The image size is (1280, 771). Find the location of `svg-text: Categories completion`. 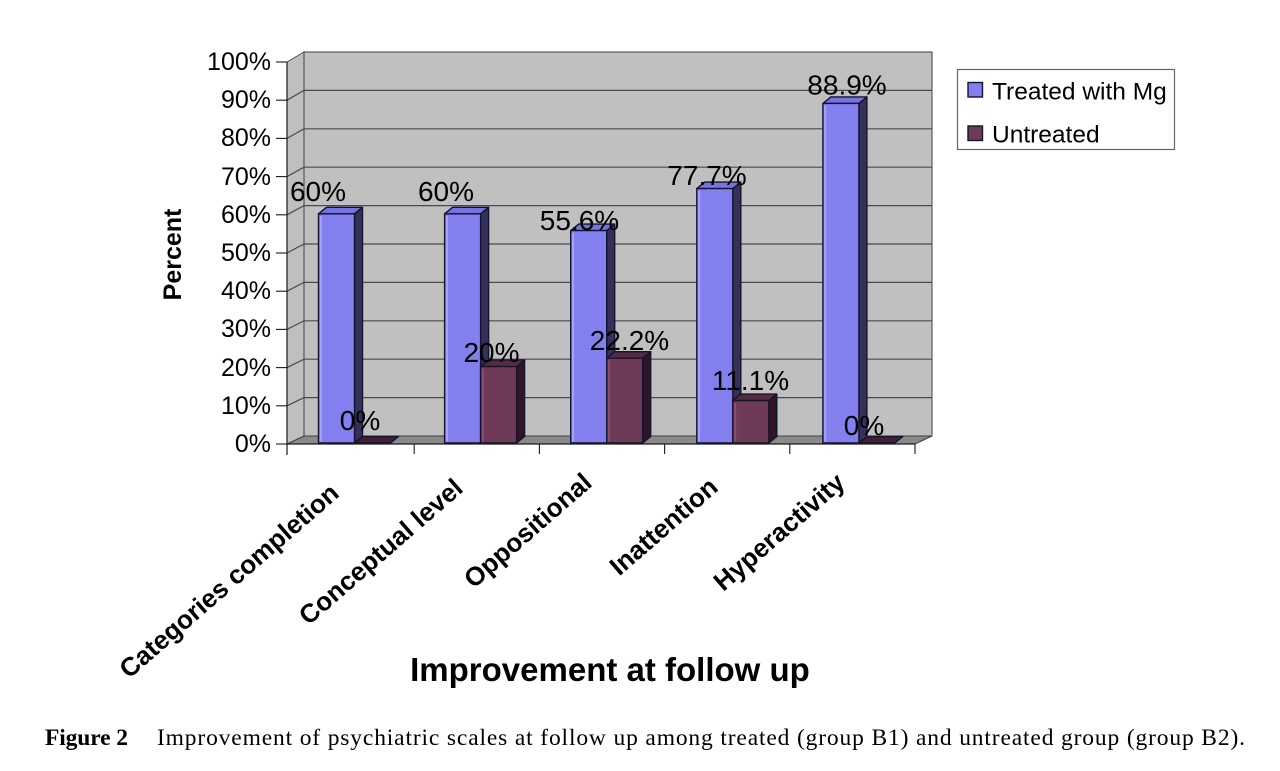

svg-text: Categories completion is located at coordinates (228, 580).